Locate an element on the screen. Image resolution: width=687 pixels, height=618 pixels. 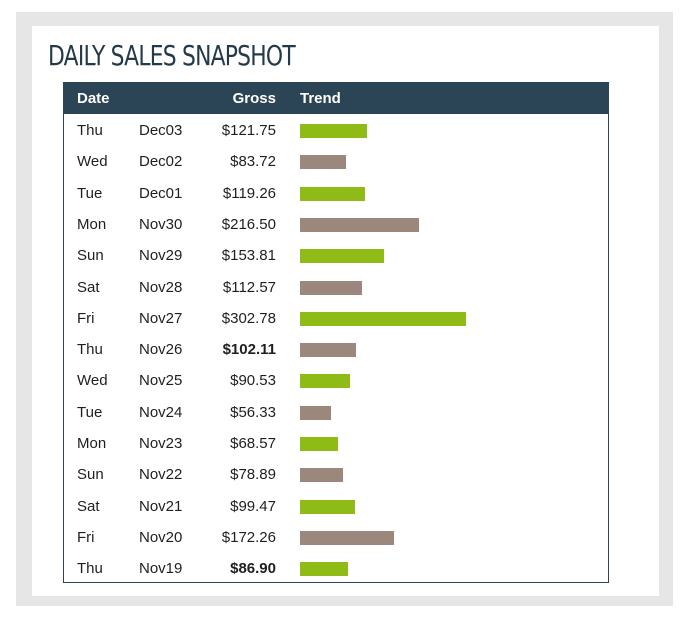
row-date: Nov30 is located at coordinates (161, 224).